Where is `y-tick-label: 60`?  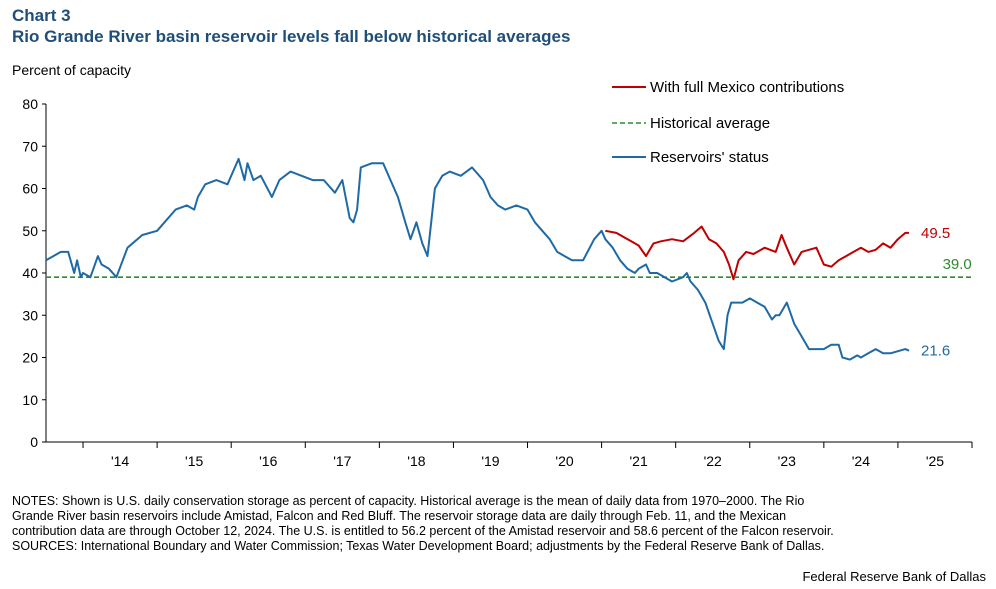 y-tick-label: 60 is located at coordinates (30, 189).